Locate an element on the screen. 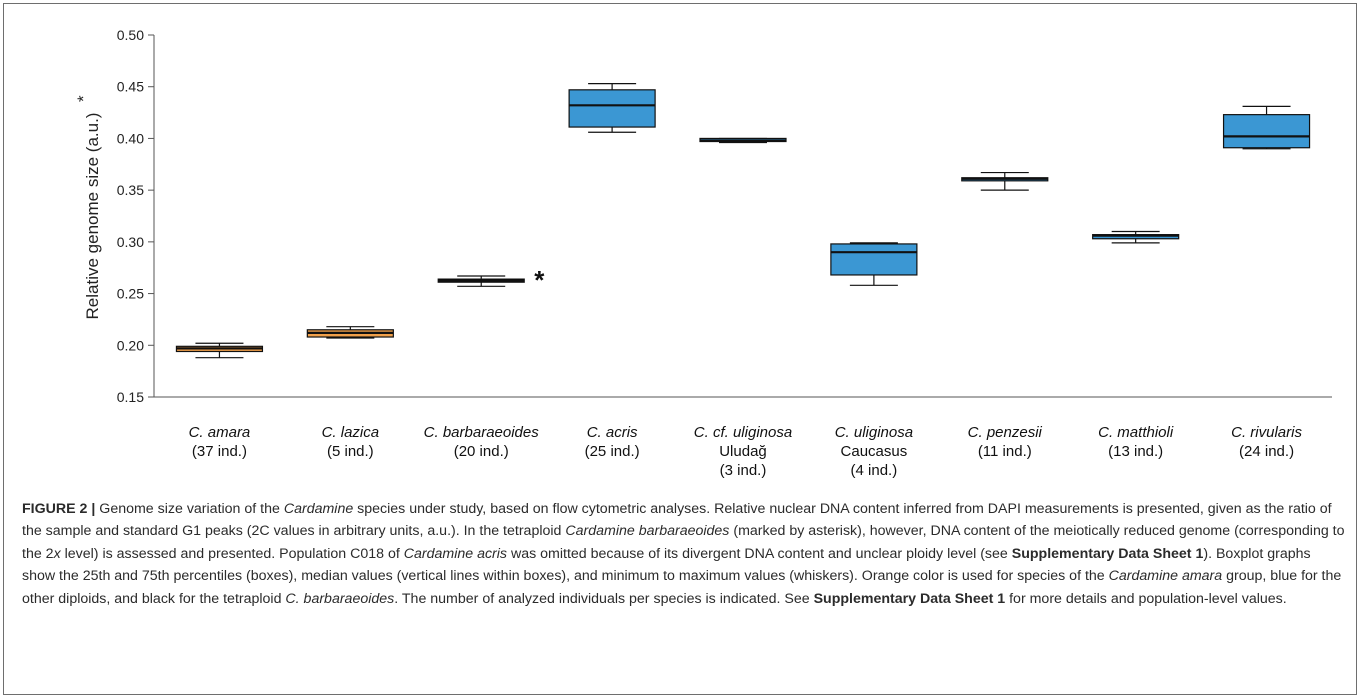 The image size is (1360, 697). x-category-label: C. penzesii is located at coordinates (1005, 432).